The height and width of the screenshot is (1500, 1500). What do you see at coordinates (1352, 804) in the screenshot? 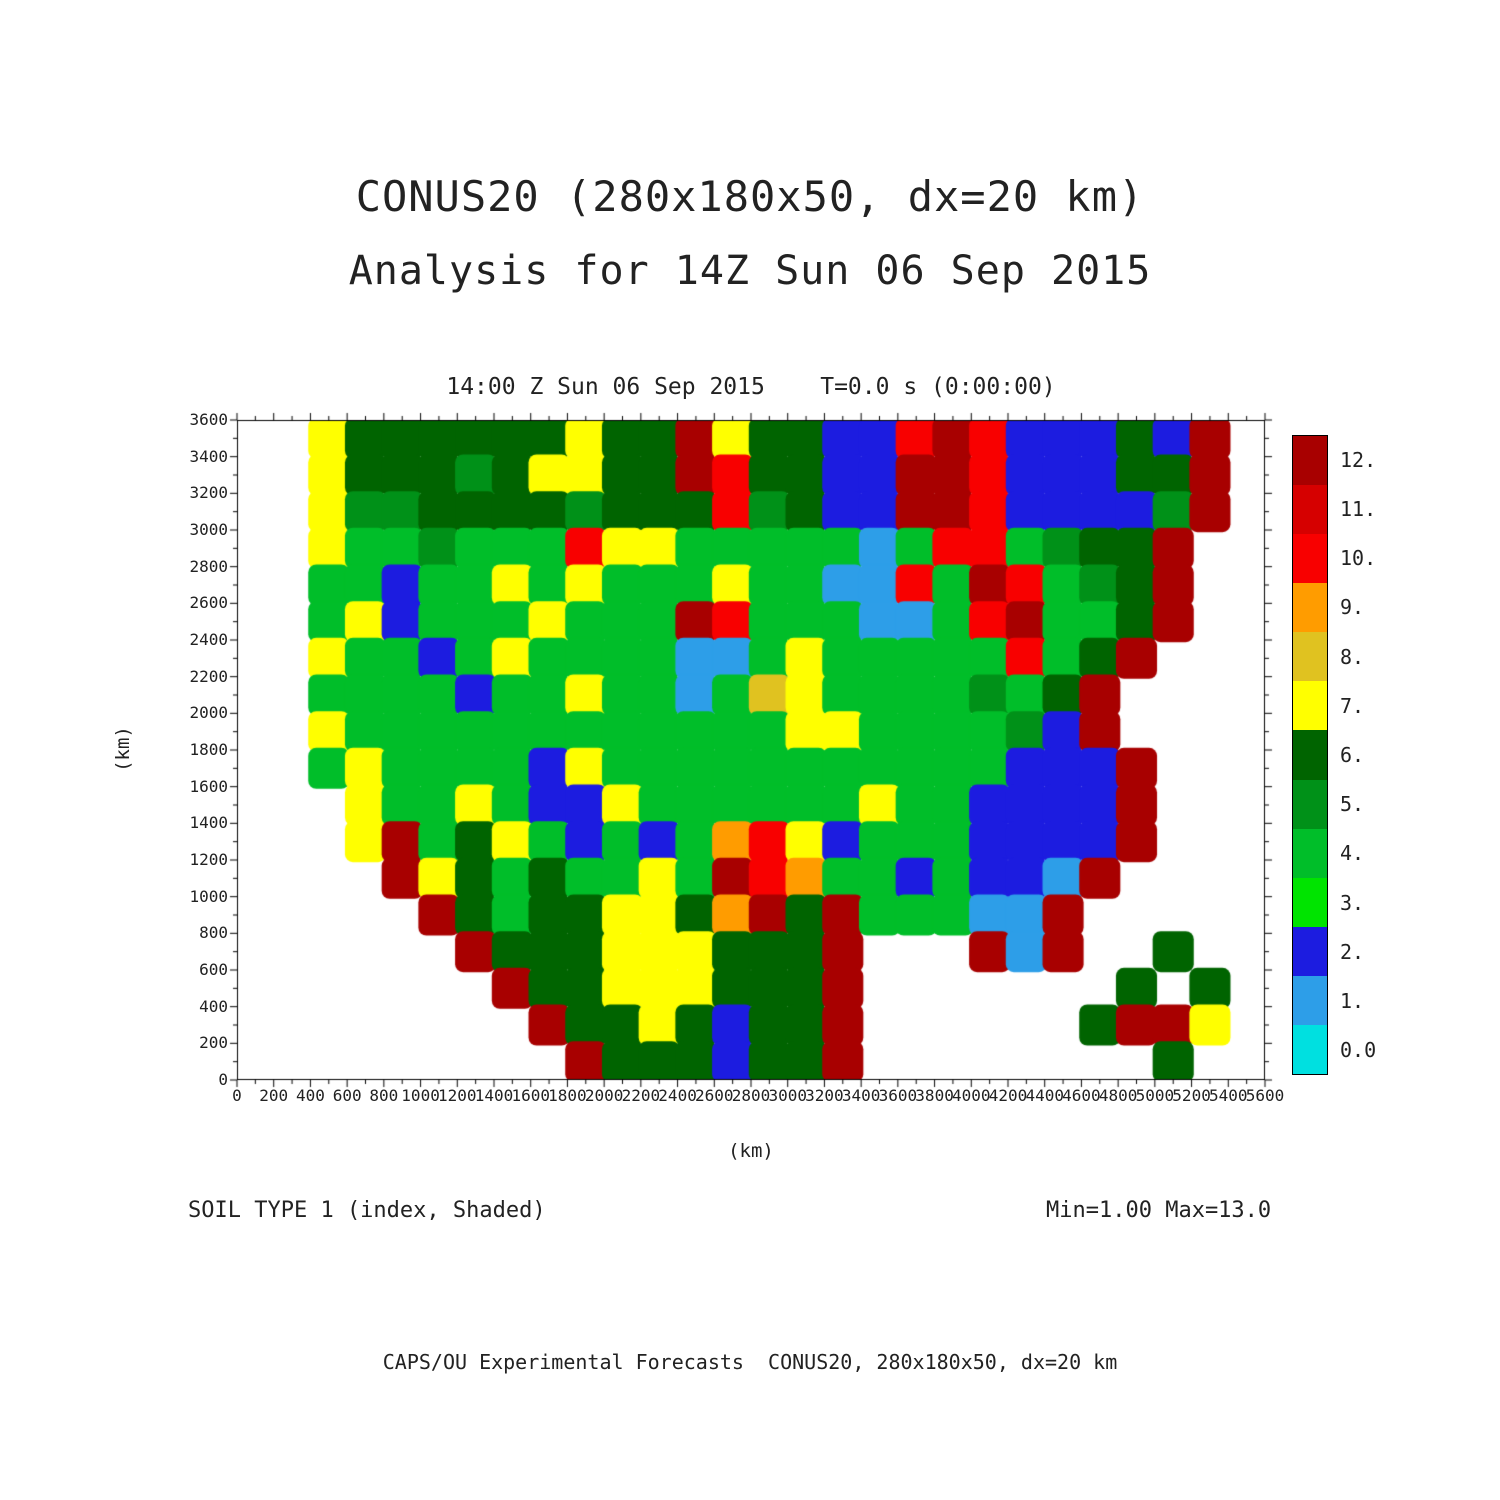
I see `colorbar-tick-label: 5.` at bounding box center [1352, 804].